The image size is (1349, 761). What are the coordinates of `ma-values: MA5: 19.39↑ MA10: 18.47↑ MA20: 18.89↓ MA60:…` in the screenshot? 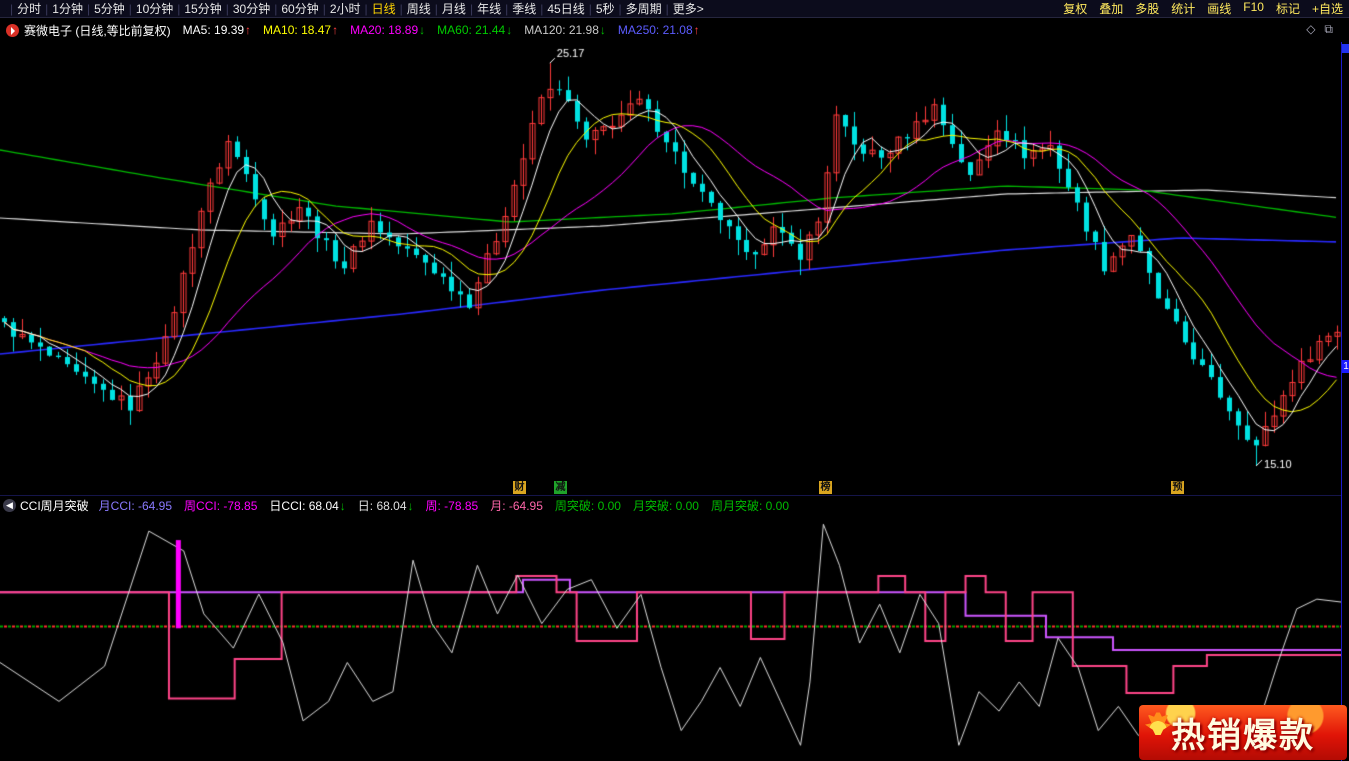 It's located at (435, 30).